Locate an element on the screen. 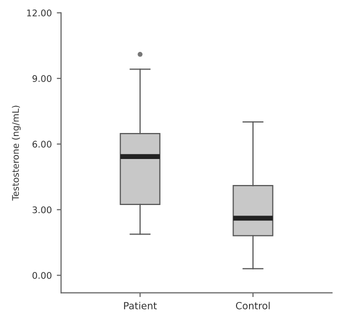  y-tick-label: 6.00 is located at coordinates (42, 144).